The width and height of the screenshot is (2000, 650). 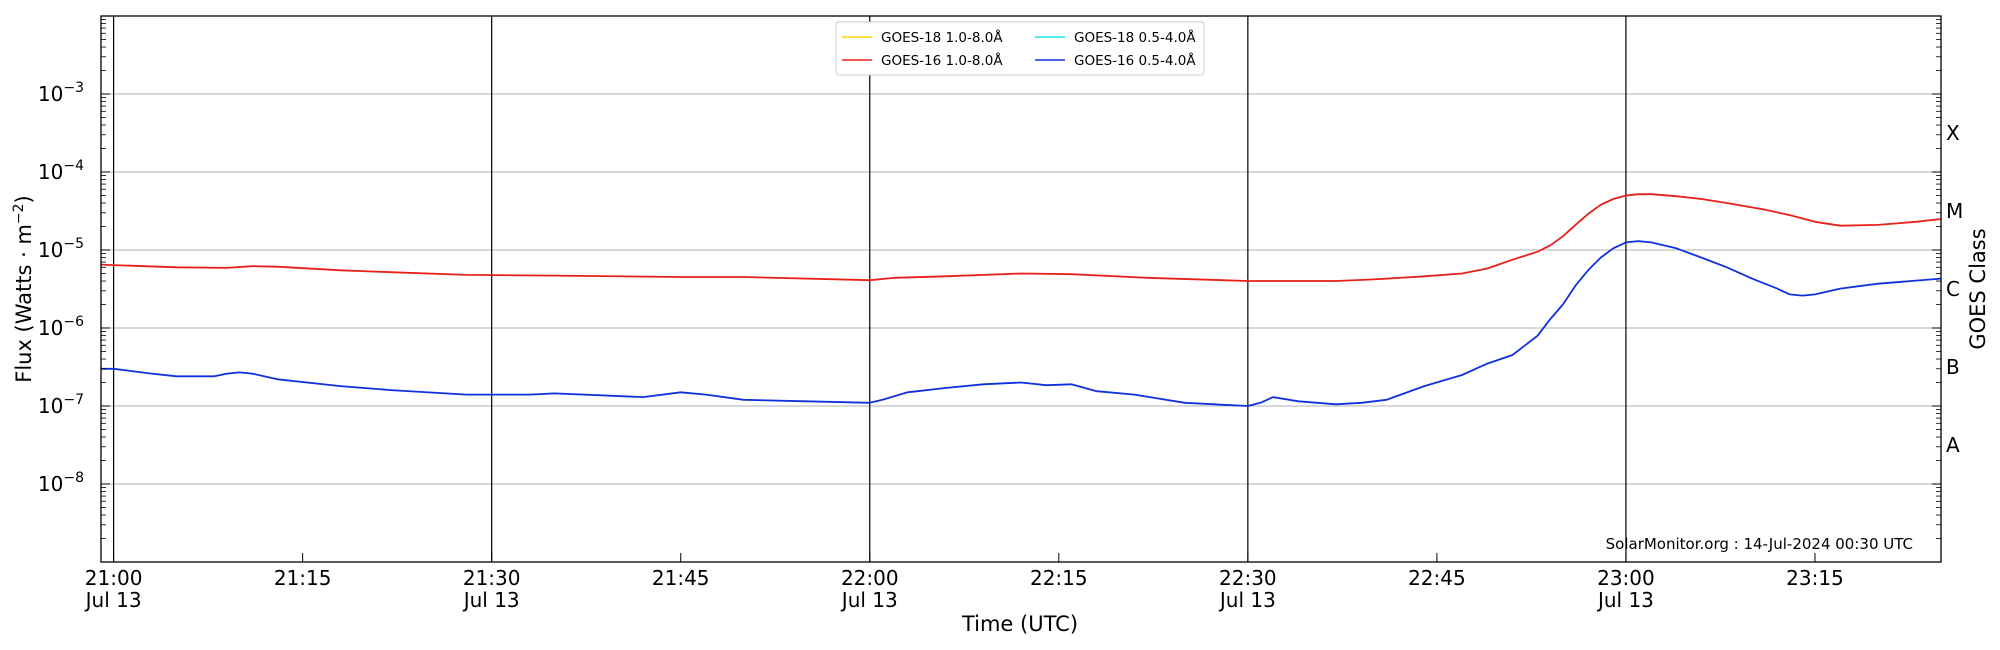 What do you see at coordinates (303, 578) in the screenshot?
I see `x-tick-label: 21:15` at bounding box center [303, 578].